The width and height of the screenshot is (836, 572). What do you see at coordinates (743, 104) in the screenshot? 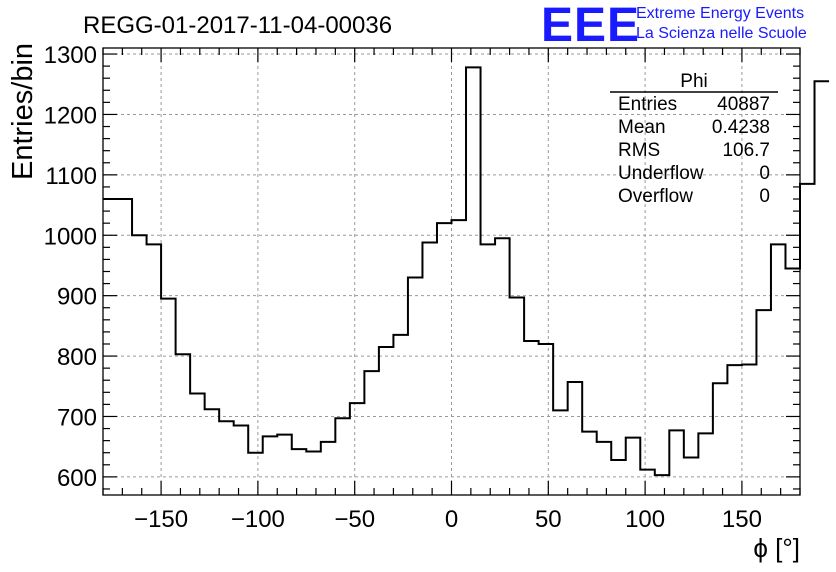
I see `stats-row-value: 40887` at bounding box center [743, 104].